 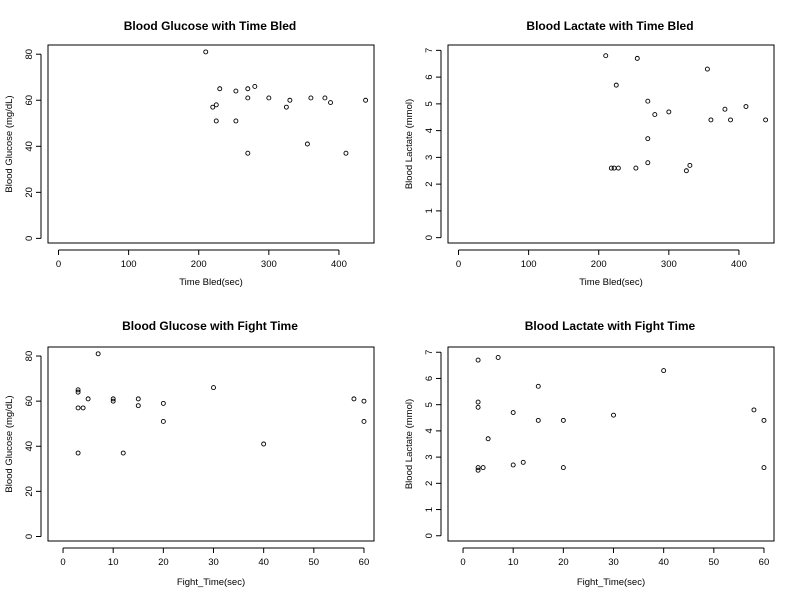 What do you see at coordinates (210, 326) in the screenshot?
I see `chart-title: Blood Glucose with Fight Time` at bounding box center [210, 326].